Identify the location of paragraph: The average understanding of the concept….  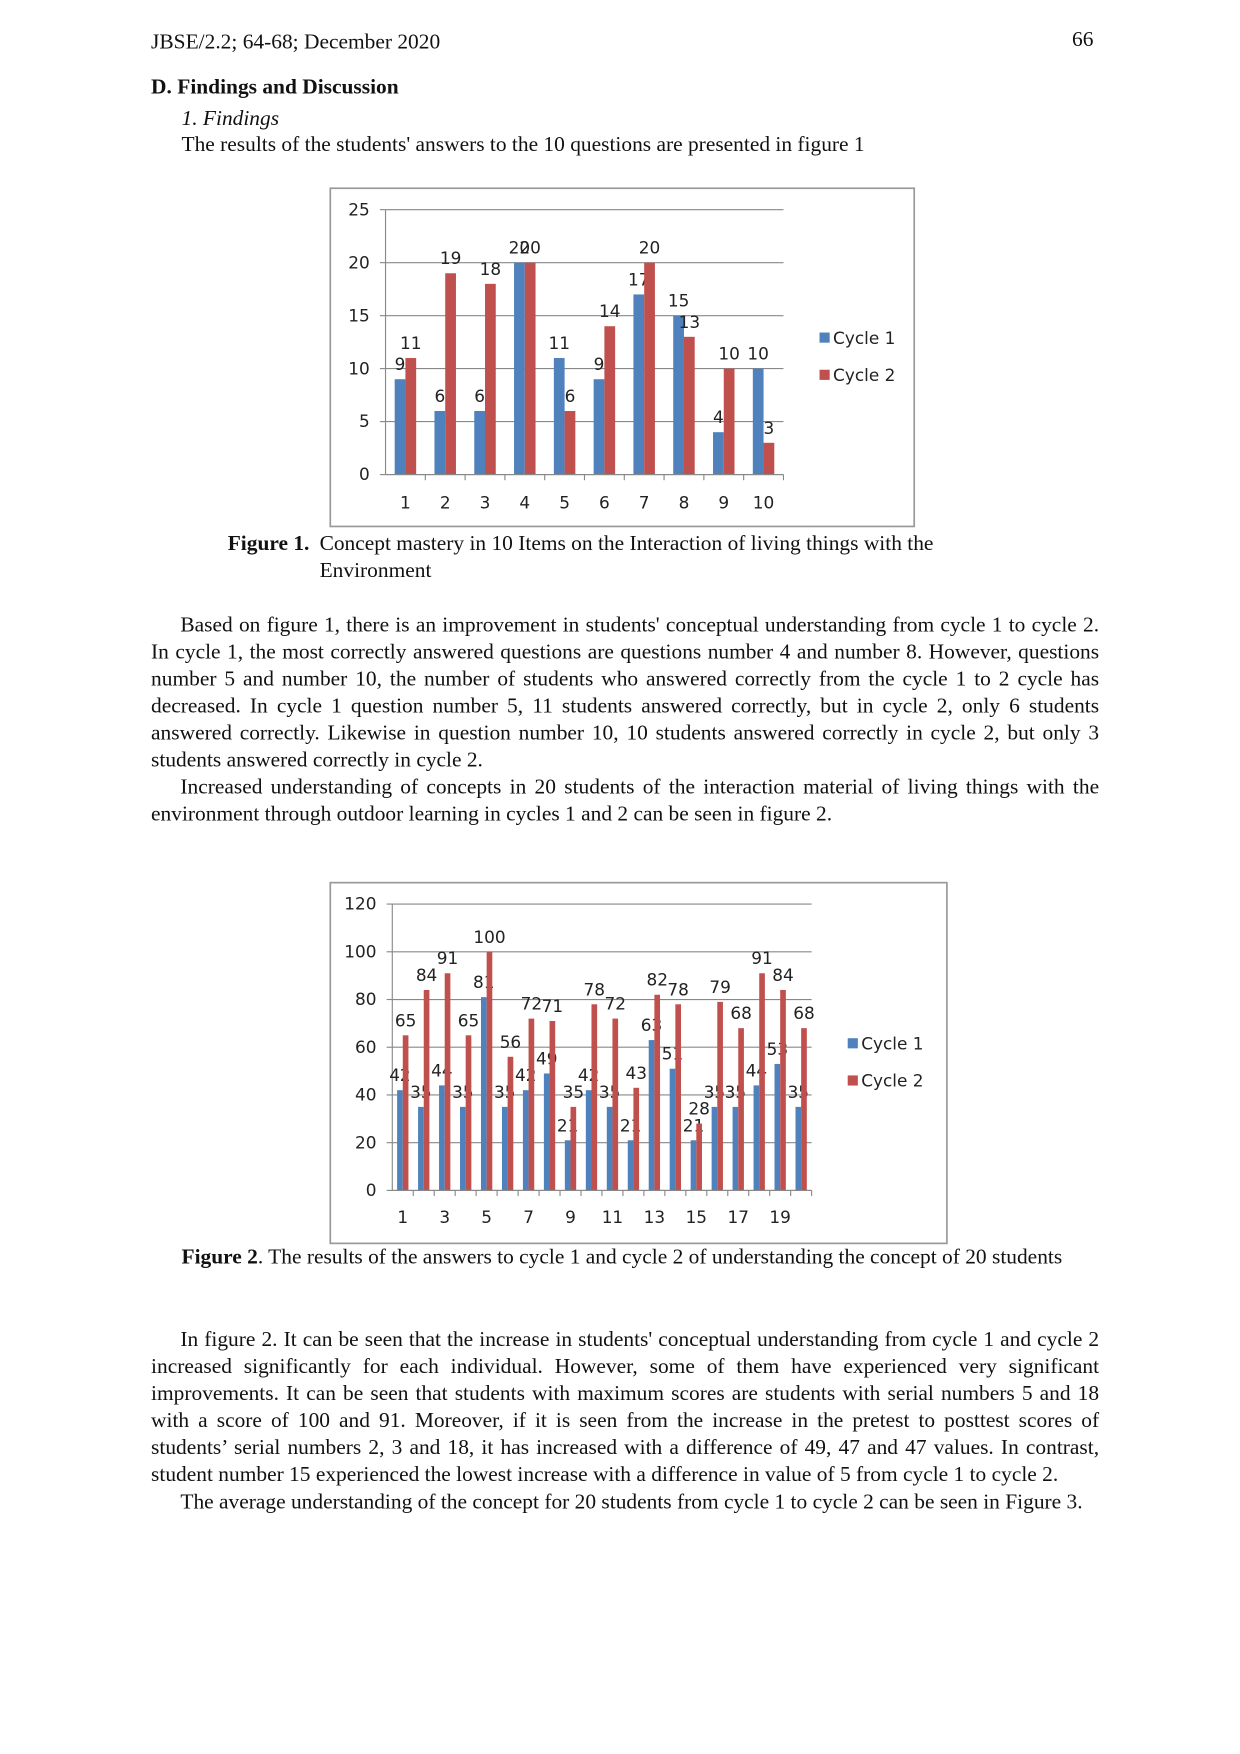
(631, 1502).